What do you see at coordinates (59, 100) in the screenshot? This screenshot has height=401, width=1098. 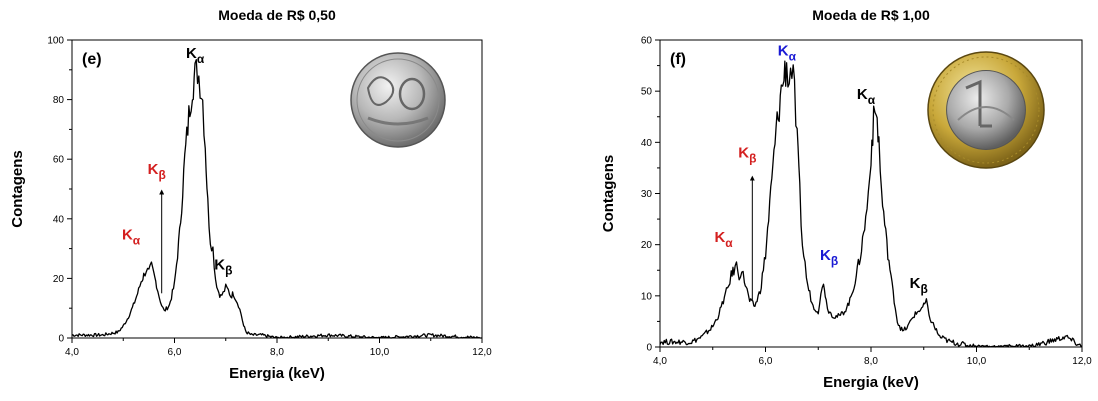 I see `y-tick-label: 80` at bounding box center [59, 100].